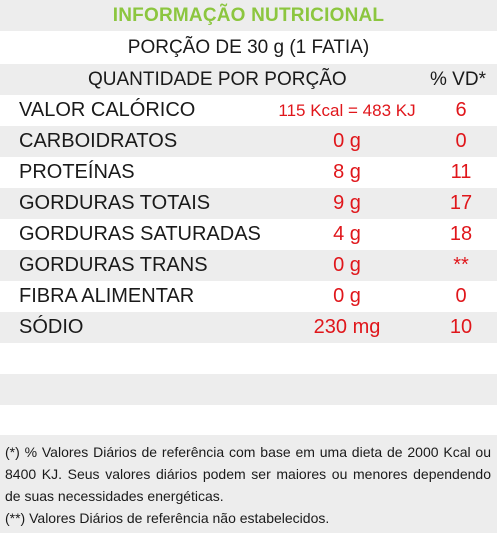 The width and height of the screenshot is (497, 533). What do you see at coordinates (347, 110) in the screenshot?
I see `nutrient-amount: 115 Kcal = 483 KJ` at bounding box center [347, 110].